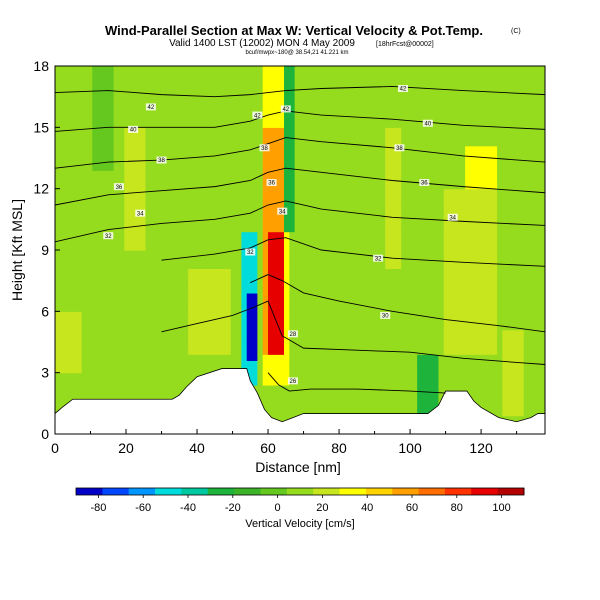  Describe the element at coordinates (501, 508) in the screenshot. I see `colorbar-tick-label: 100` at that location.